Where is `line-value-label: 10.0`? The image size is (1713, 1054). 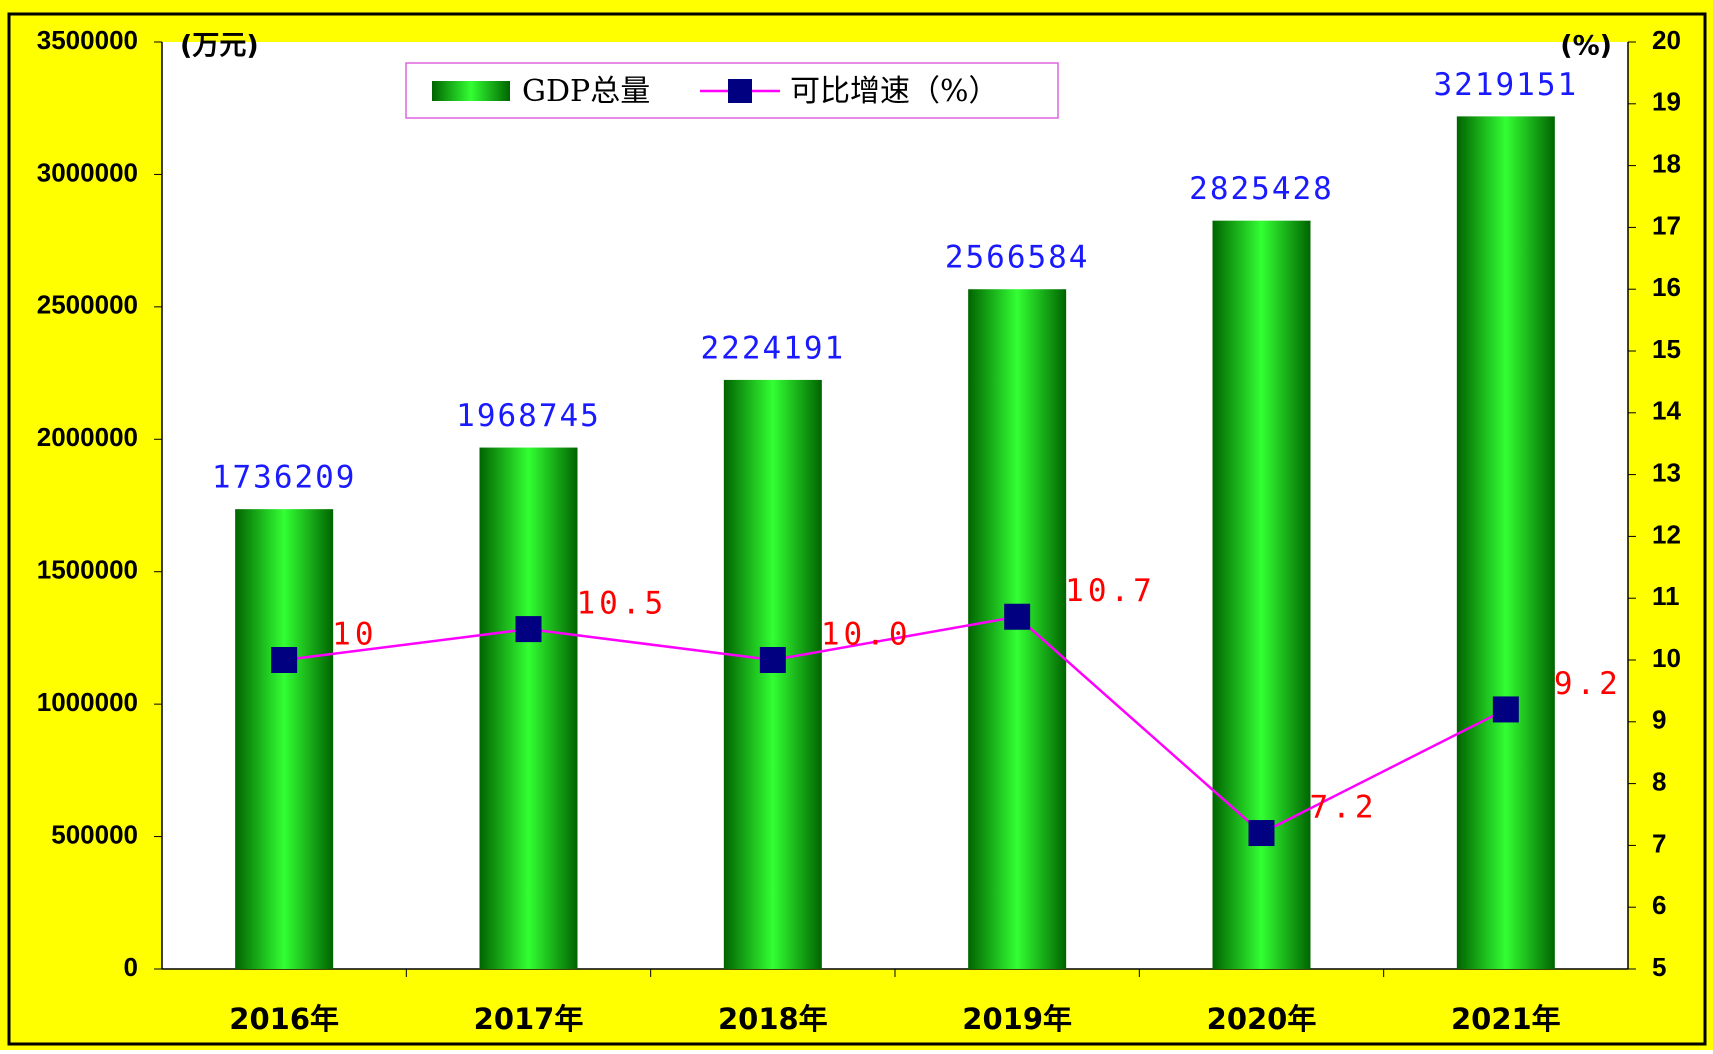
line-value-label: 10.0 is located at coordinates (866, 635).